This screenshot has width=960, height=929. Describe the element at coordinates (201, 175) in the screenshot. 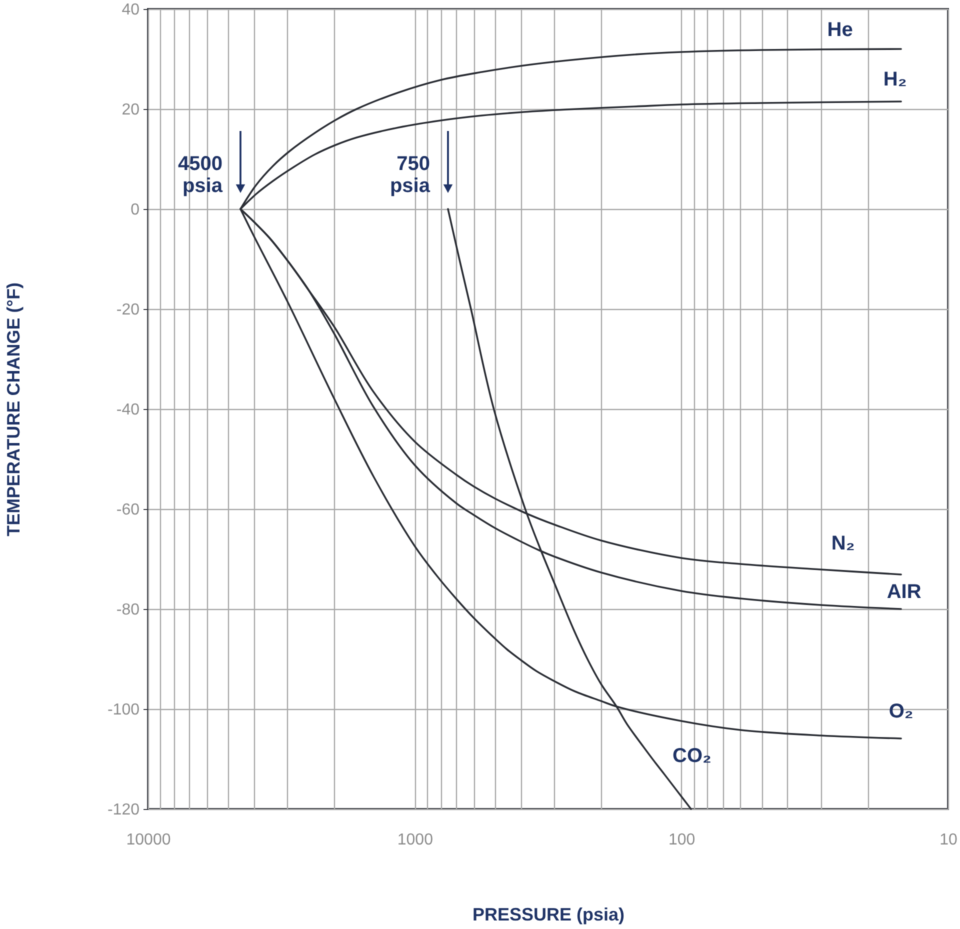

I see `annotation: 4500 psia` at that location.